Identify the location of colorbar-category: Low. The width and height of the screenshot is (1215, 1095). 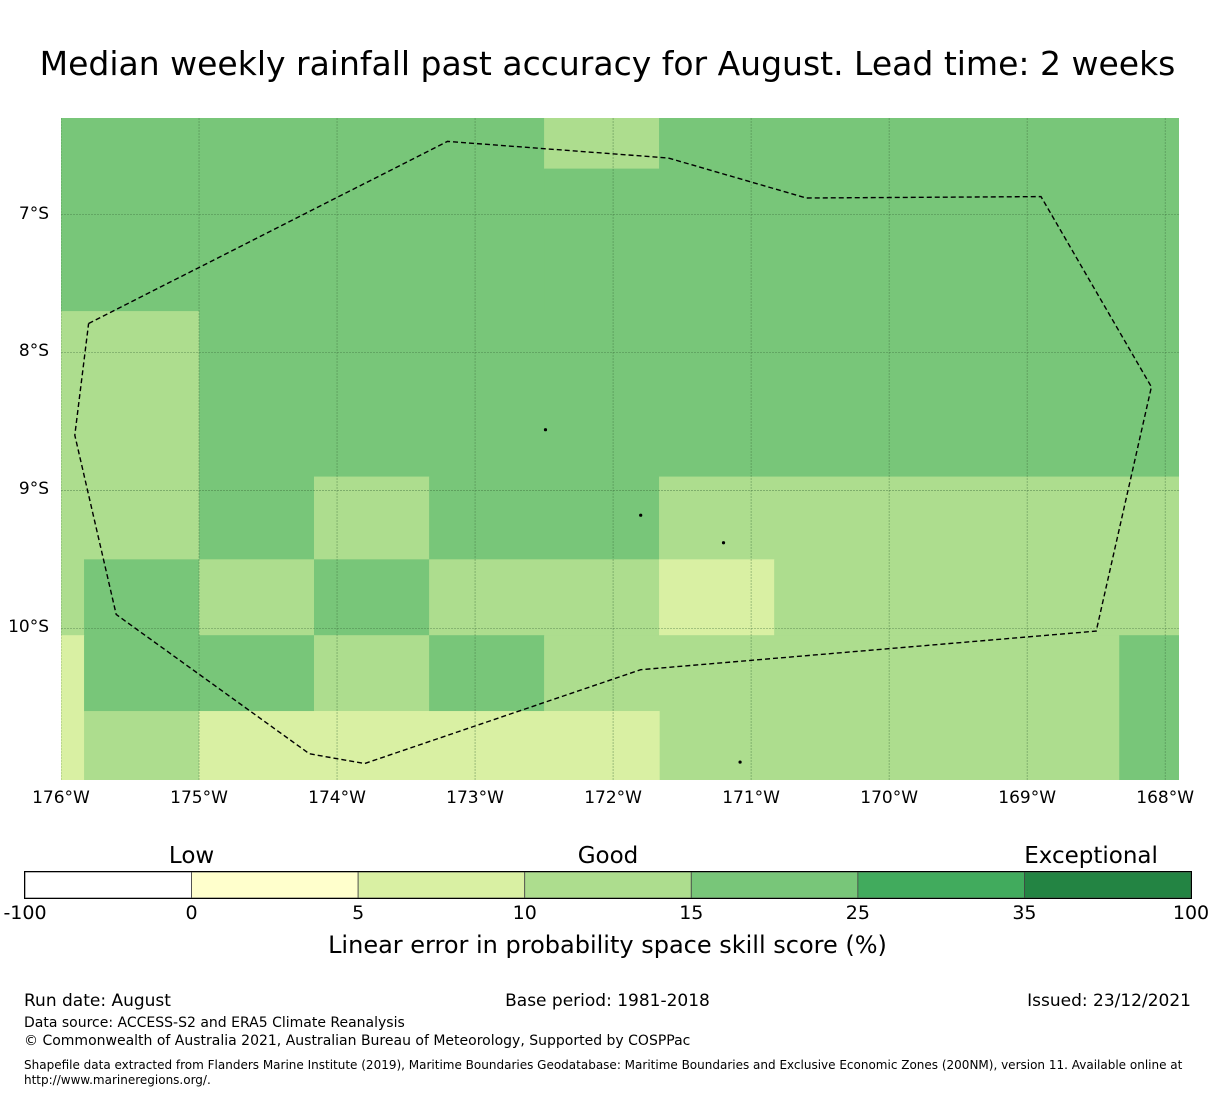
(191, 856).